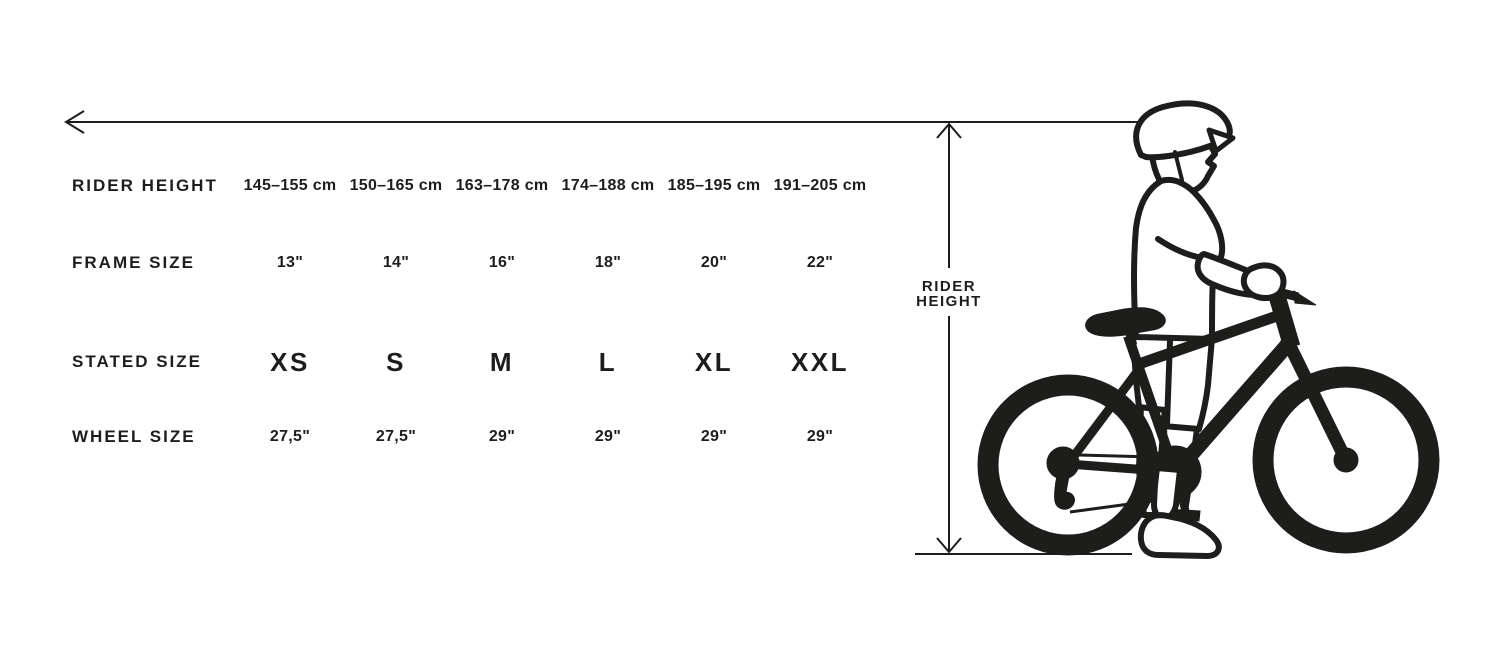 The height and width of the screenshot is (667, 1500). Describe the element at coordinates (1104, 416) in the screenshot. I see `seat-stay` at that location.